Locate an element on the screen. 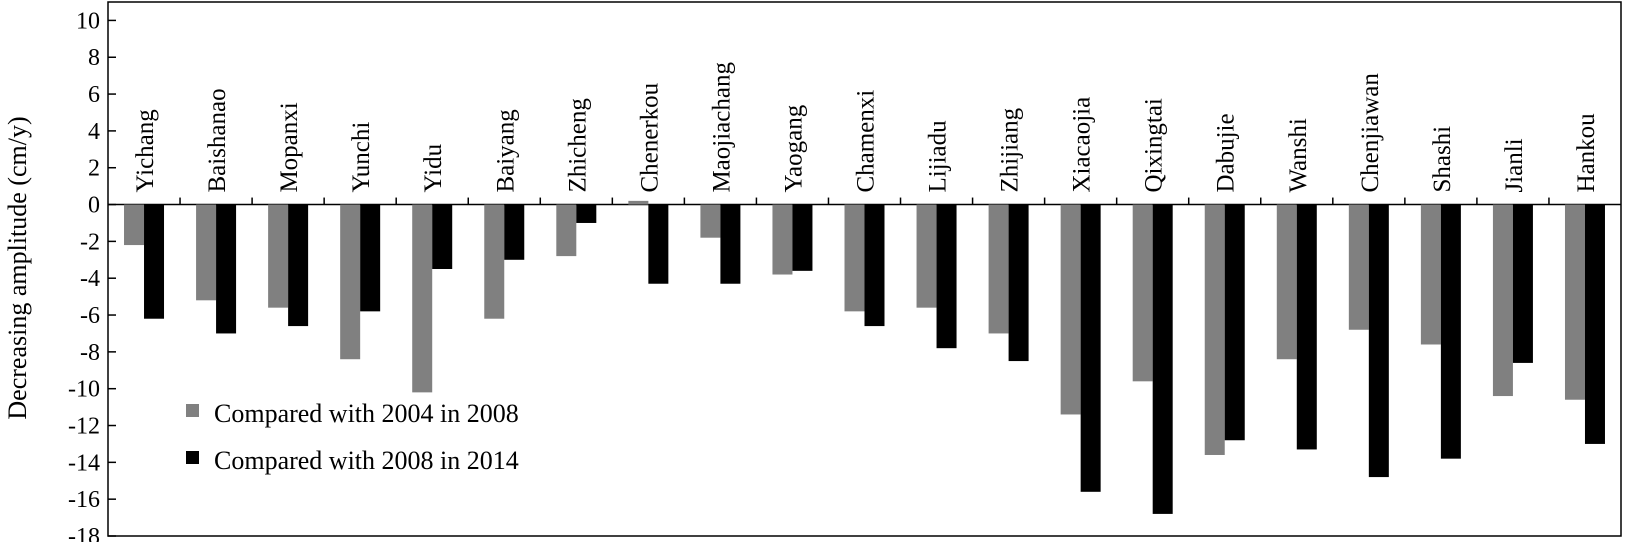  y-axis-title: Decreasing amplitude (cm/y) is located at coordinates (17, 267).